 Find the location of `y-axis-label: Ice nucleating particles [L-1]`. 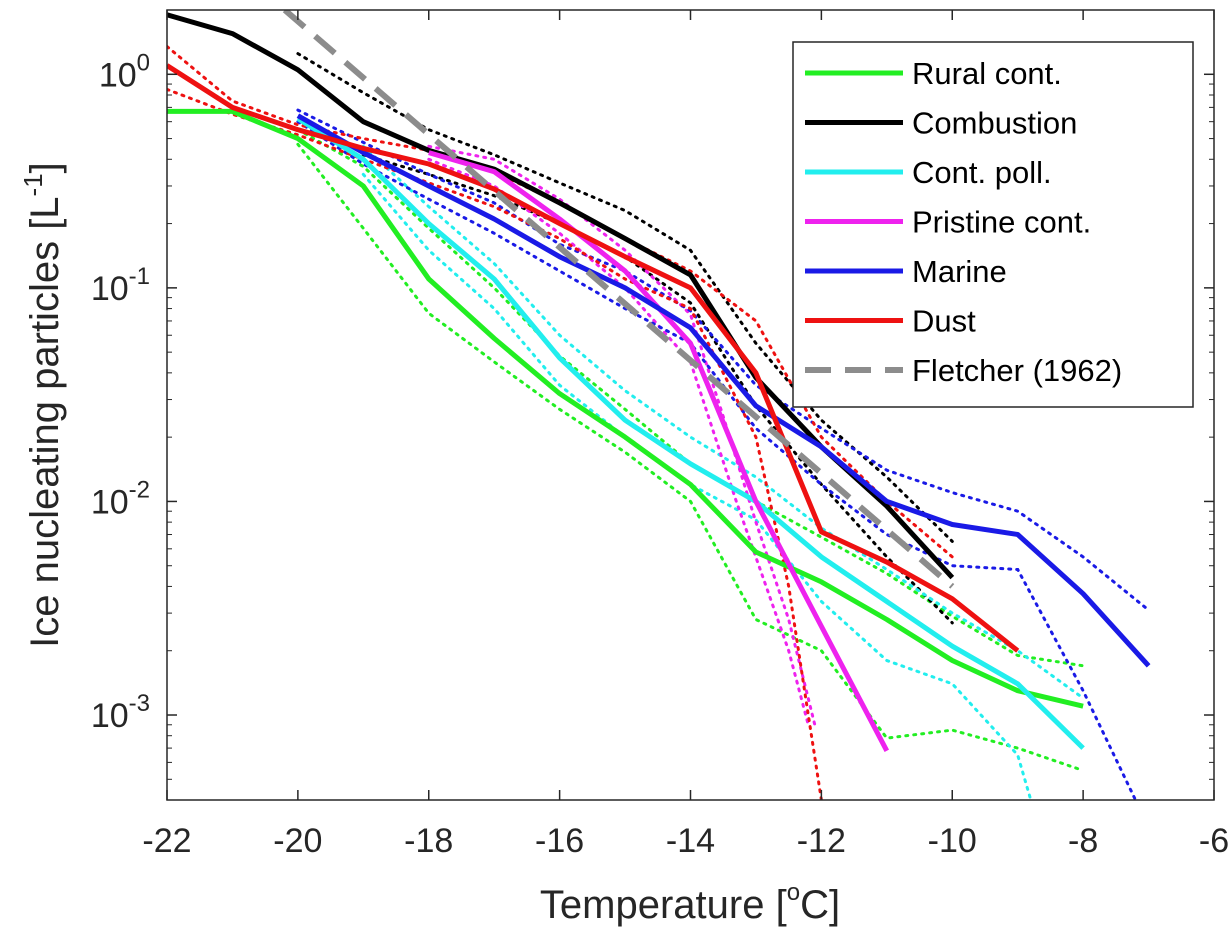

y-axis-label: Ice nucleating particles [L-1] is located at coordinates (42, 405).